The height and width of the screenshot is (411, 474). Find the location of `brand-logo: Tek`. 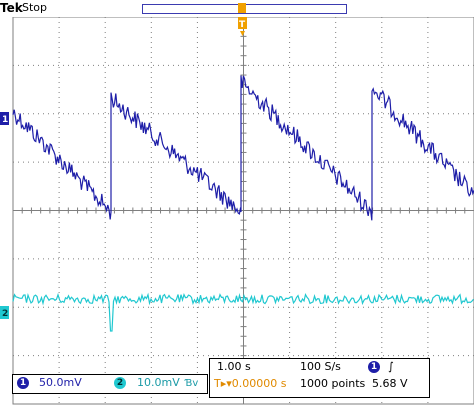

brand-logo: Tek is located at coordinates (11, 8).